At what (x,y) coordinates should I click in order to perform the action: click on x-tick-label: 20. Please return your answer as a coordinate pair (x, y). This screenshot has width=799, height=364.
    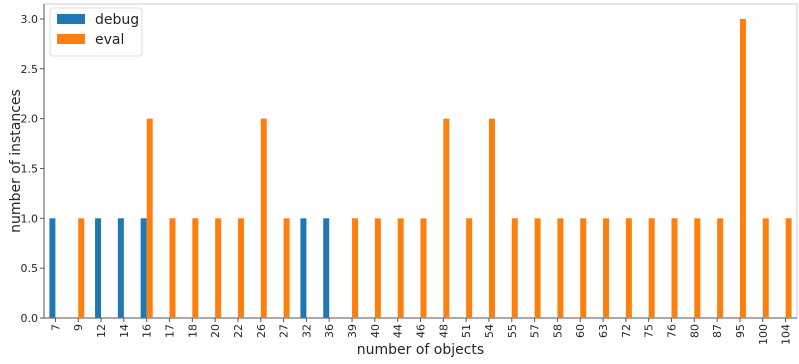
    Looking at the image, I should click on (215, 331).